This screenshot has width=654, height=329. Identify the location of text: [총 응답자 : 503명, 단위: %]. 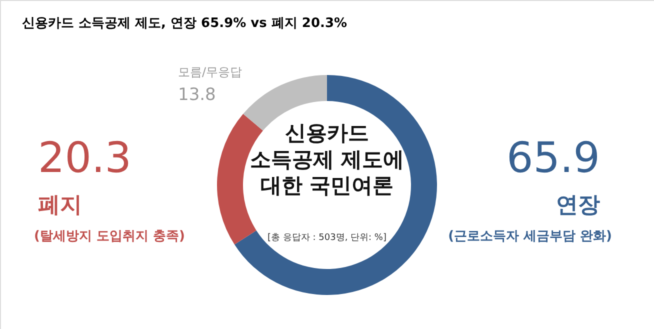
(327, 238).